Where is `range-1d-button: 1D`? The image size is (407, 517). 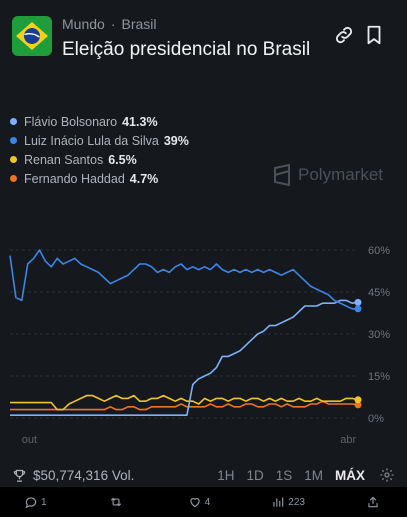
range-1d-button: 1D is located at coordinates (255, 475).